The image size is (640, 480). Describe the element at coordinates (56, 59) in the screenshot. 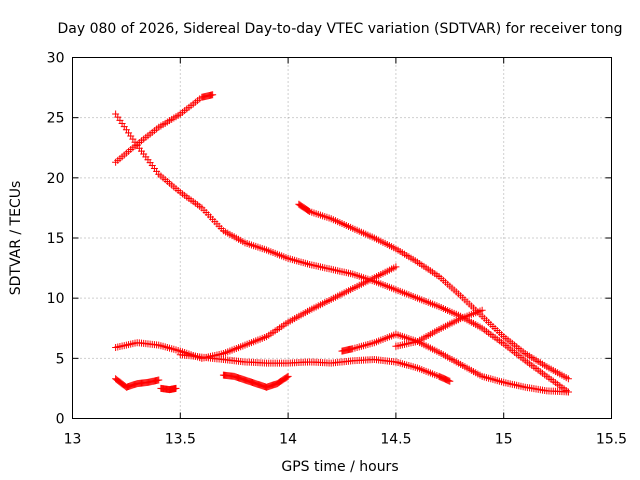

I see `y-tick-label: 30` at that location.